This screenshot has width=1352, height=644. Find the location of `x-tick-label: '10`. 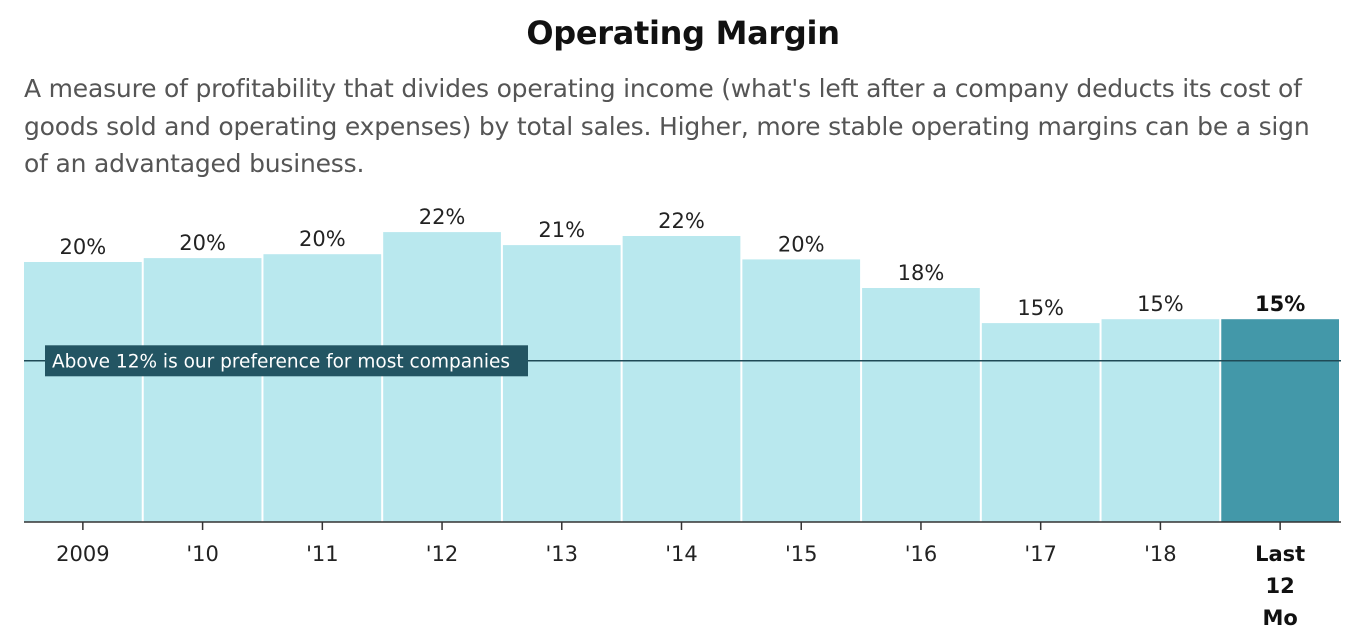

x-tick-label: '10 is located at coordinates (202, 554).